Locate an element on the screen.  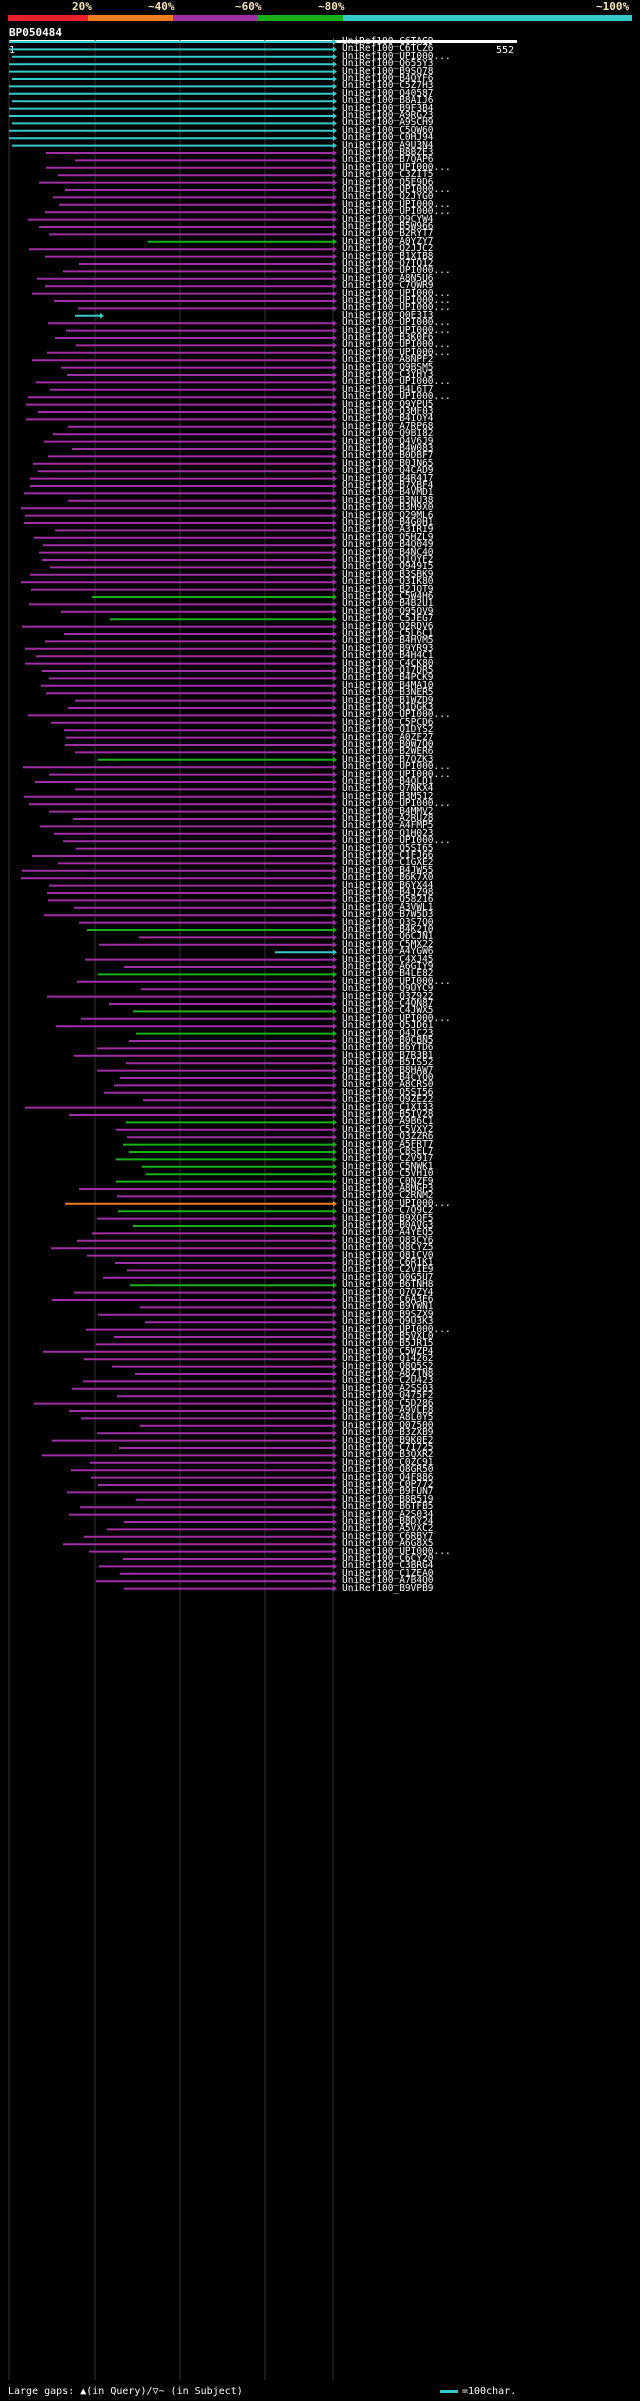
hit-label: UniRef100_Q2JYG0 is located at coordinates (388, 197).